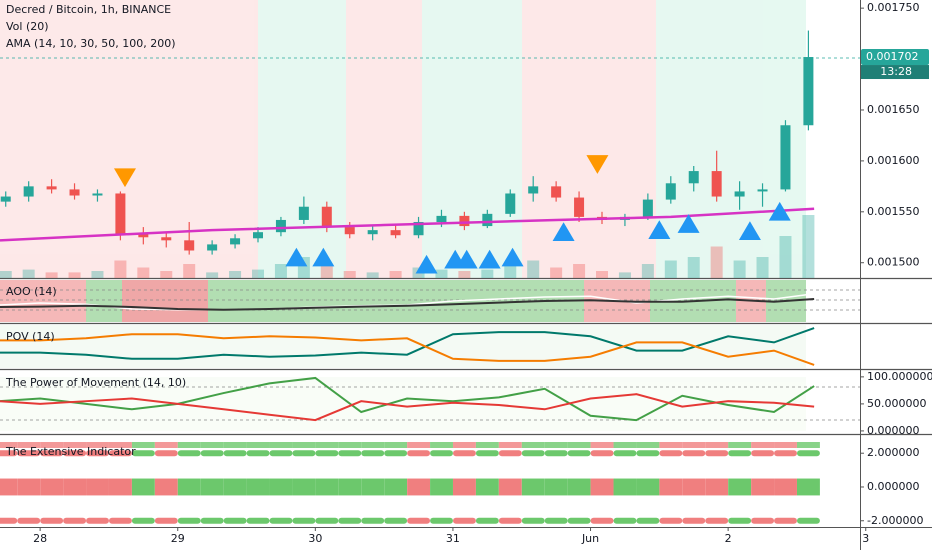 This screenshot has height=550, width=932. What do you see at coordinates (893, 109) in the screenshot?
I see `y-tick-label: 0.001650` at bounding box center [893, 109].